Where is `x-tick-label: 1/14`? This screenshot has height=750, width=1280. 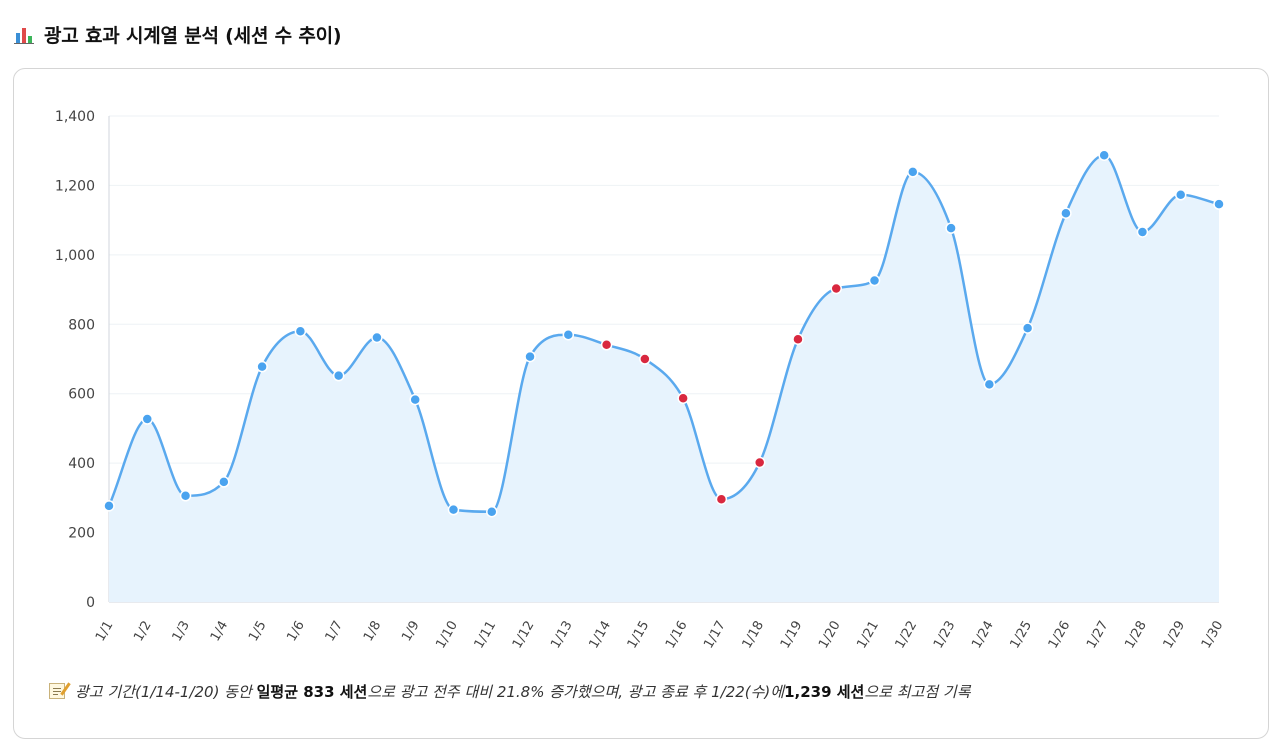
x-tick-label: 1/14 is located at coordinates (600, 635).